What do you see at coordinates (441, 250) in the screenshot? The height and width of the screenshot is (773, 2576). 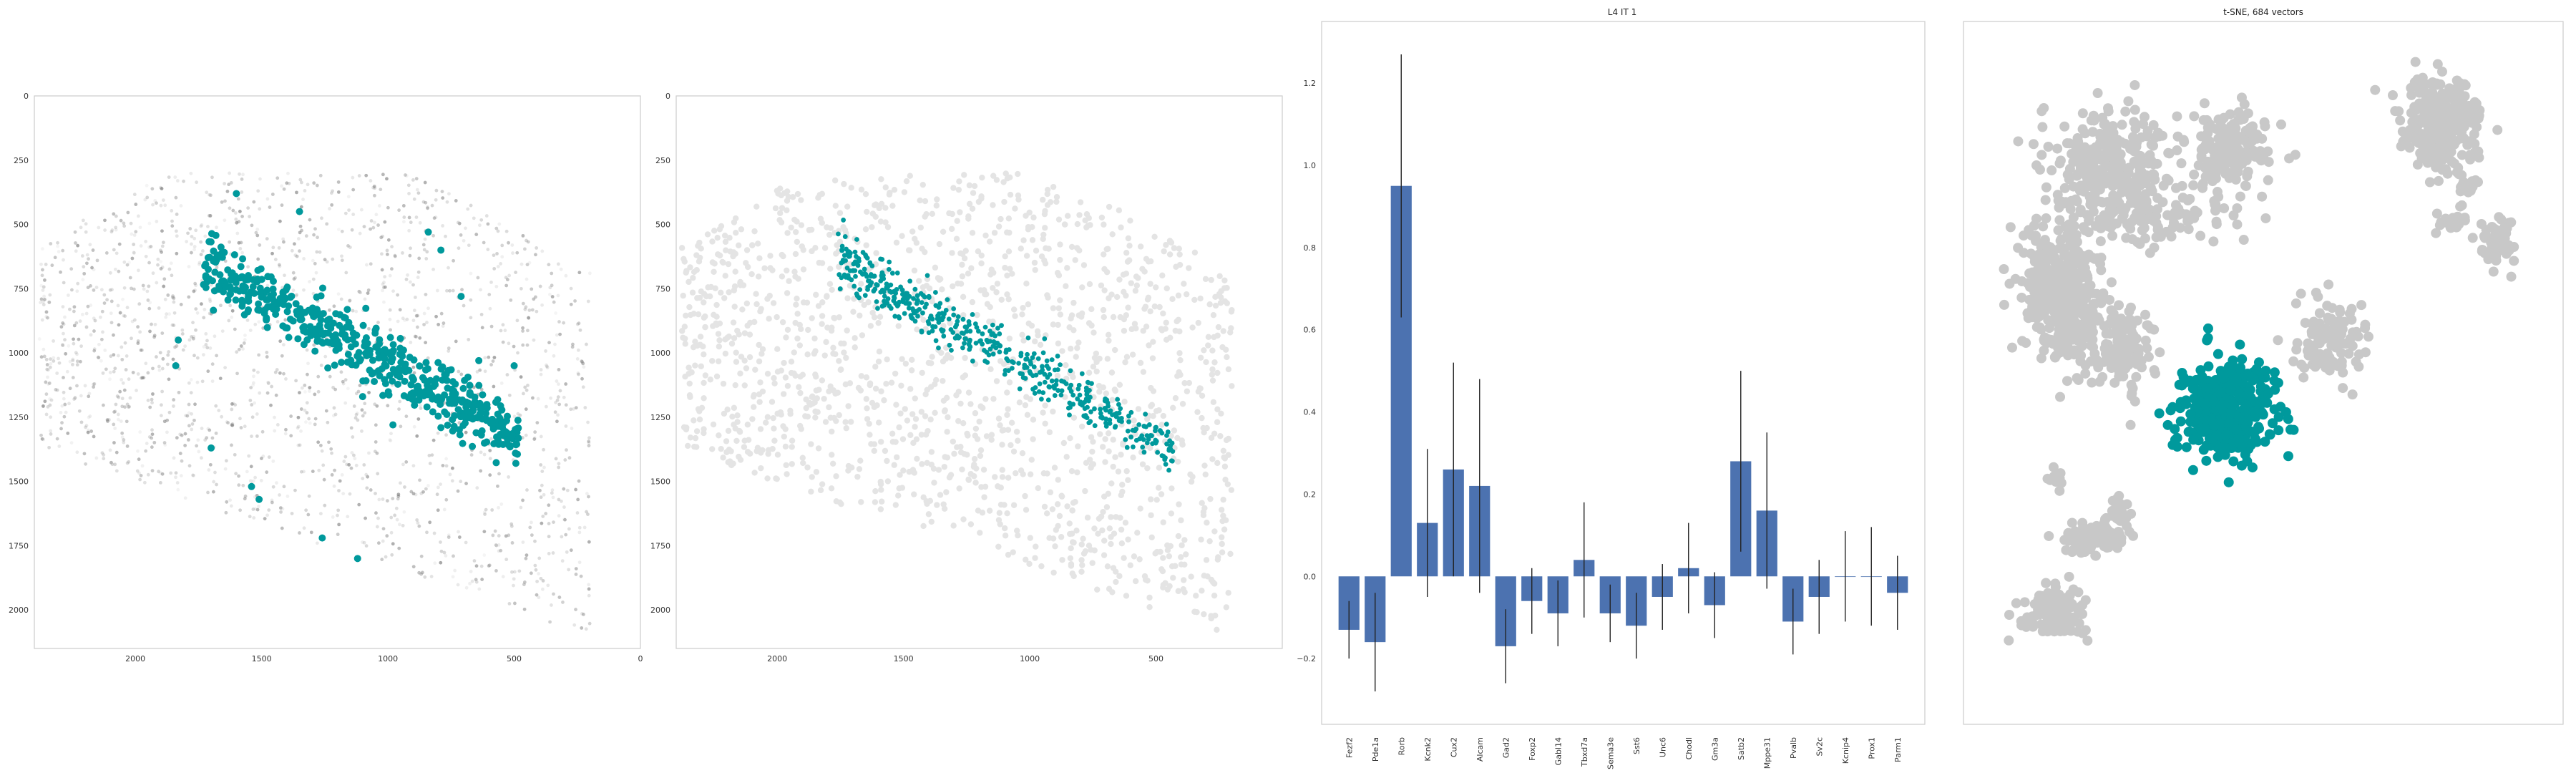 I see `cluster-outlier-point` at bounding box center [441, 250].